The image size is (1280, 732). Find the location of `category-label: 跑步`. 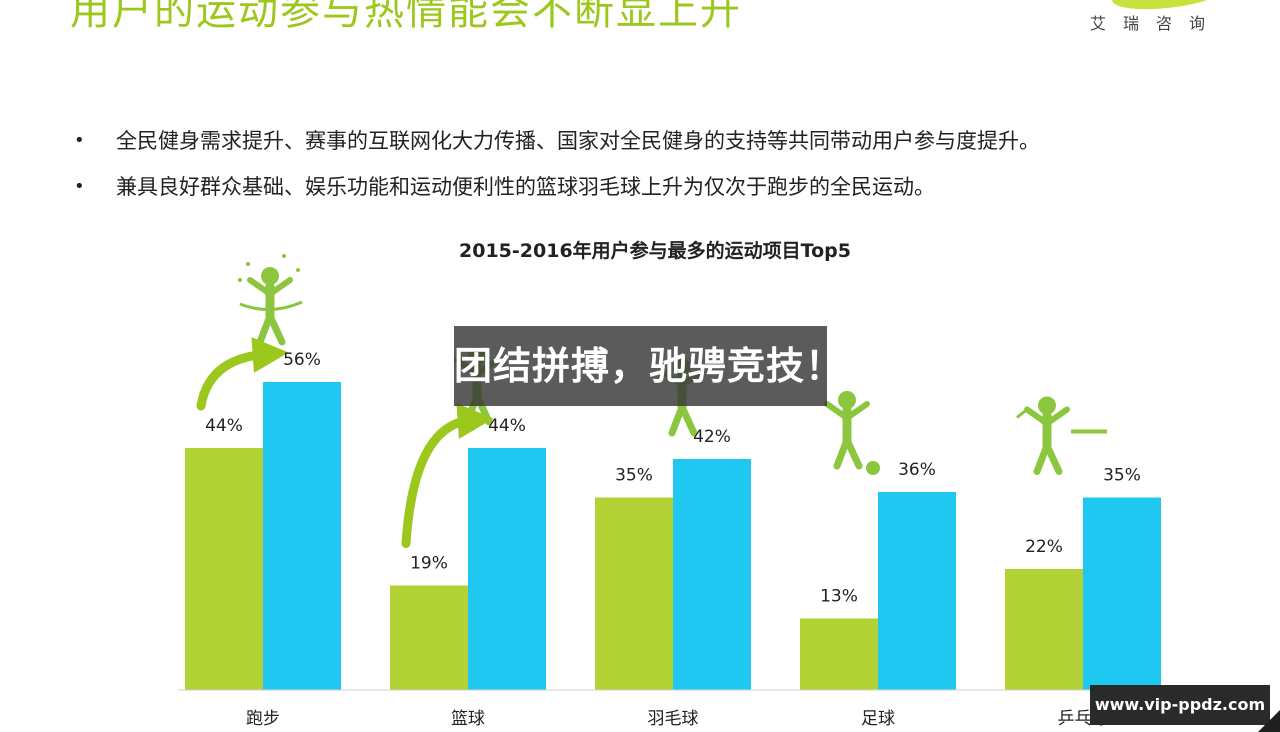

category-label: 跑步 is located at coordinates (263, 719).